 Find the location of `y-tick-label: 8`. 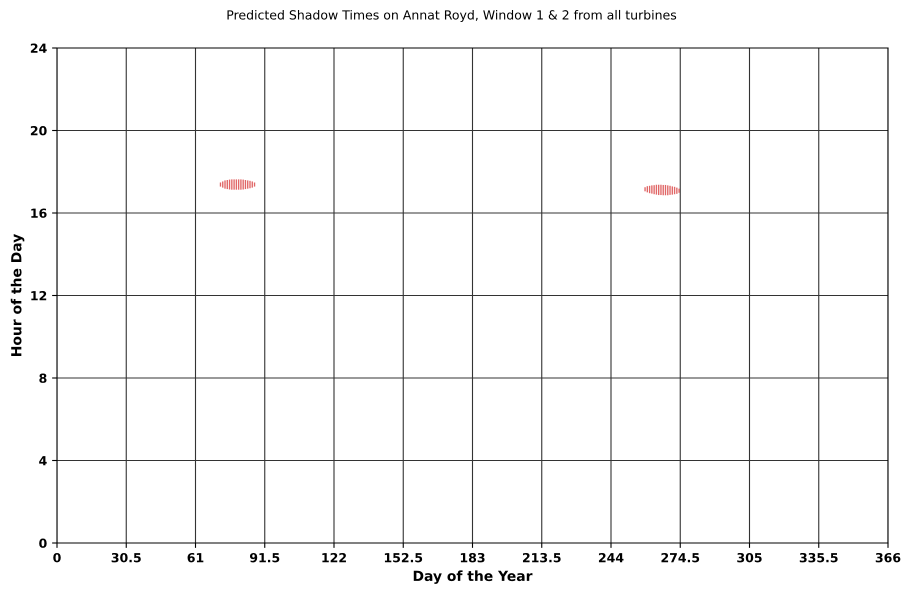

y-tick-label: 8 is located at coordinates (42, 378).